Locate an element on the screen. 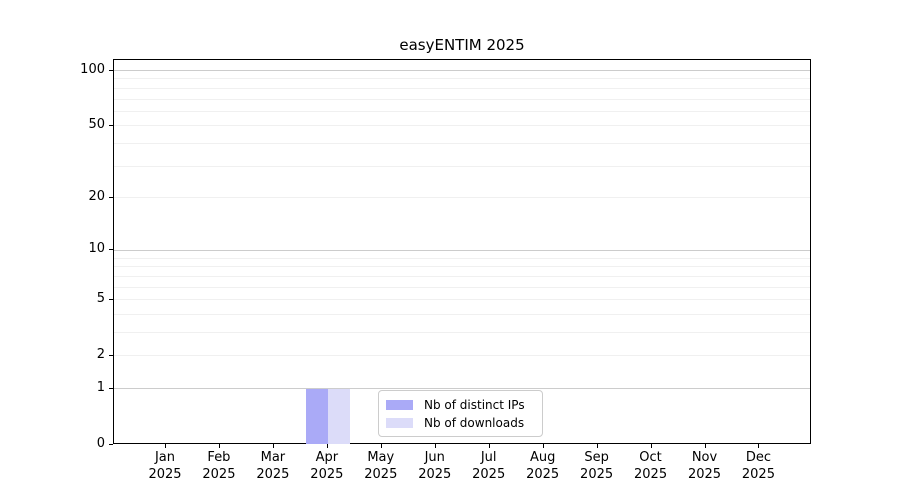  x-axis-tick-label: Apr 2025 is located at coordinates (327, 467).